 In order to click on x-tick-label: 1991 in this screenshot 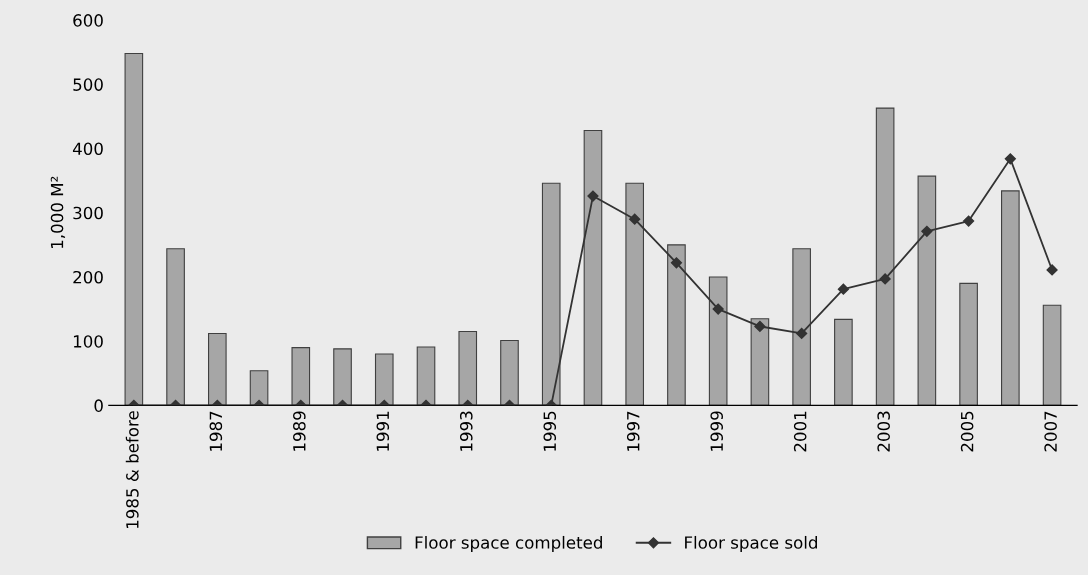, I will do `click(383, 431)`.